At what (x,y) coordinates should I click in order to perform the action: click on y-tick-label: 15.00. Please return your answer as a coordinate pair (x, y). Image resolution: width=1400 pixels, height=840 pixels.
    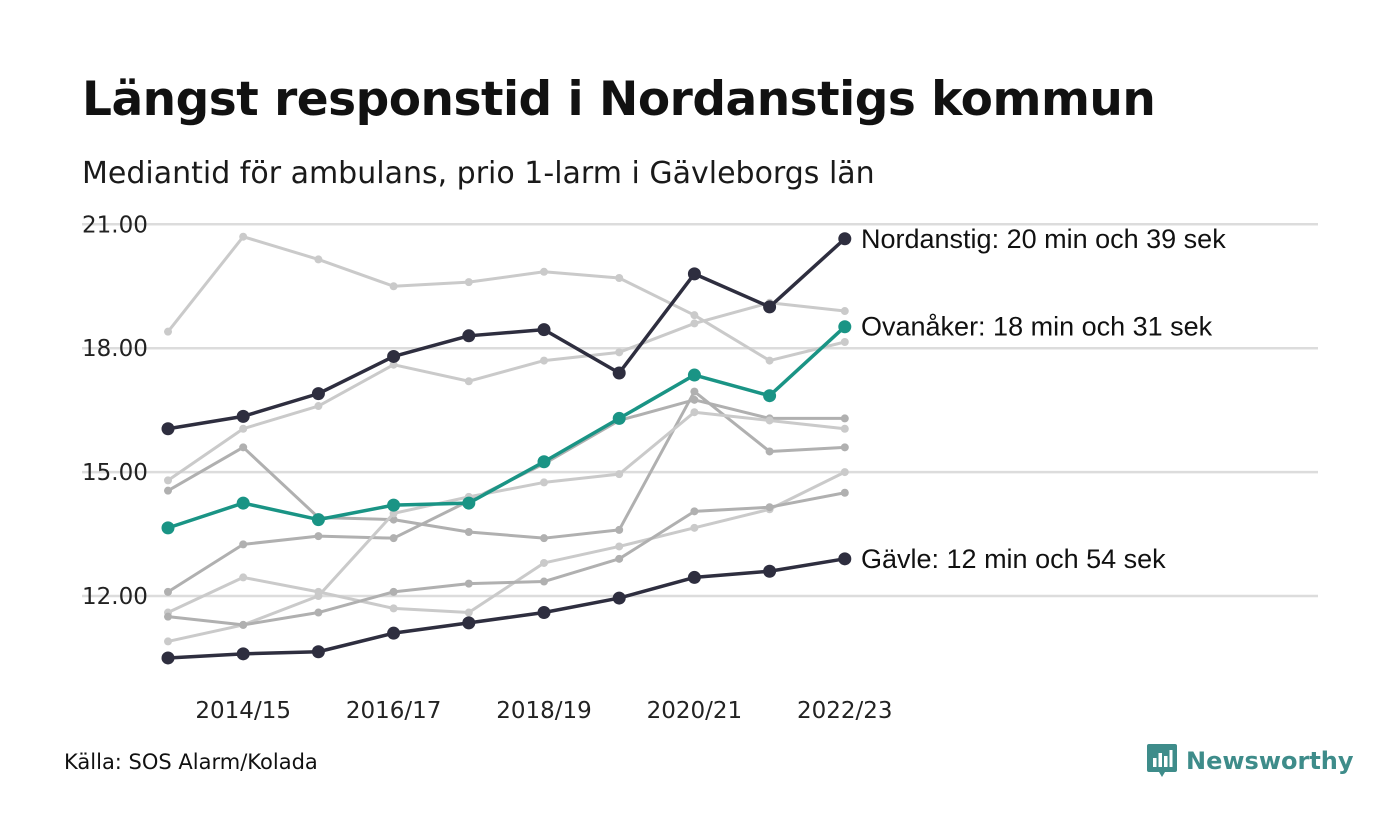
    Looking at the image, I should click on (115, 473).